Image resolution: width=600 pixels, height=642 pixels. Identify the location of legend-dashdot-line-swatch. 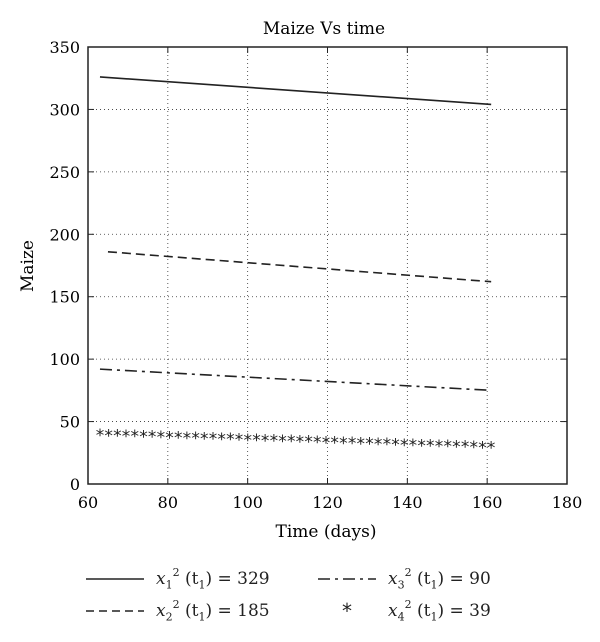
(347, 579).